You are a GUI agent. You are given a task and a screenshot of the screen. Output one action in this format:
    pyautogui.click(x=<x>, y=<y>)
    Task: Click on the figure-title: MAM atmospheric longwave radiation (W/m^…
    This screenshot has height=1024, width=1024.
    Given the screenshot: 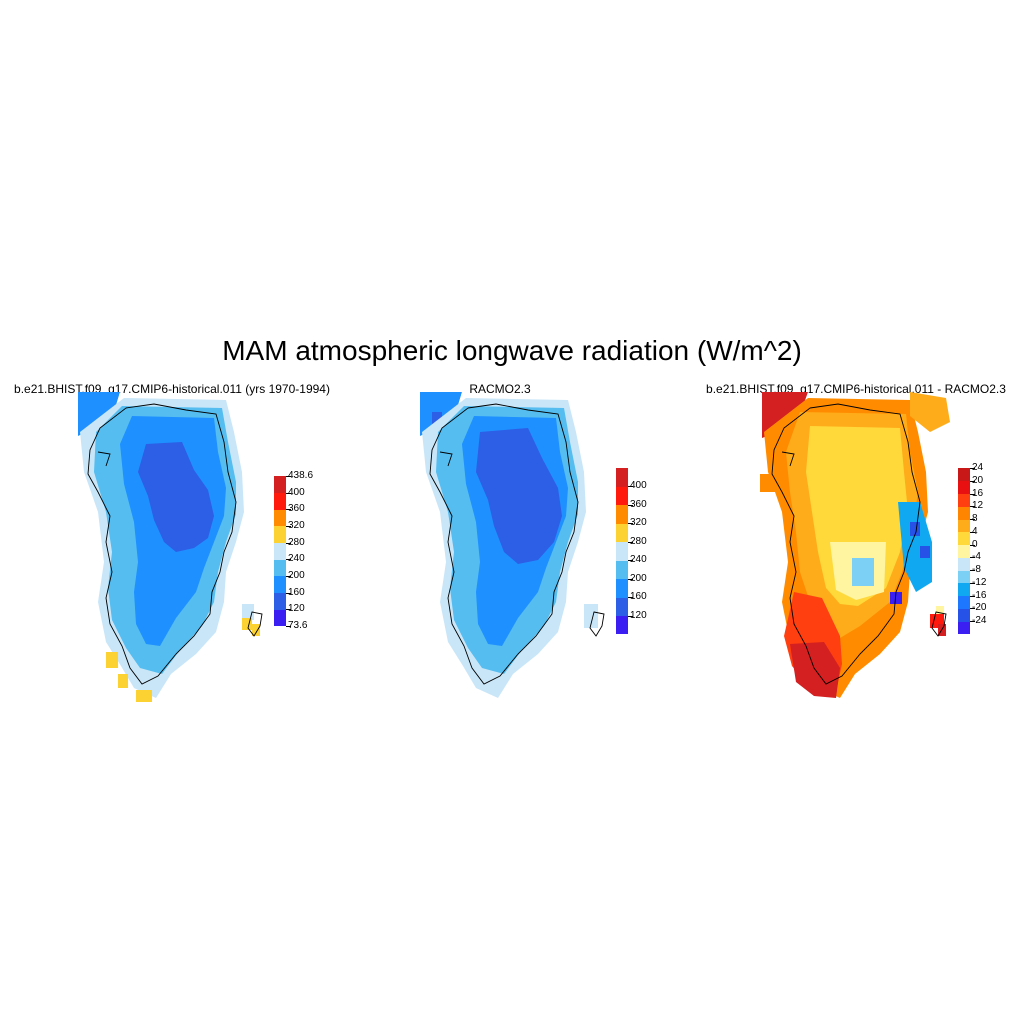 What is the action you would take?
    pyautogui.click(x=512, y=350)
    